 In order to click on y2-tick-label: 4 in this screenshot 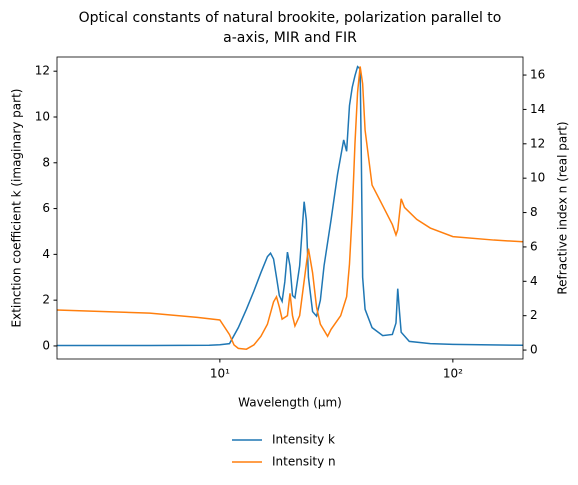, I will do `click(534, 281)`.